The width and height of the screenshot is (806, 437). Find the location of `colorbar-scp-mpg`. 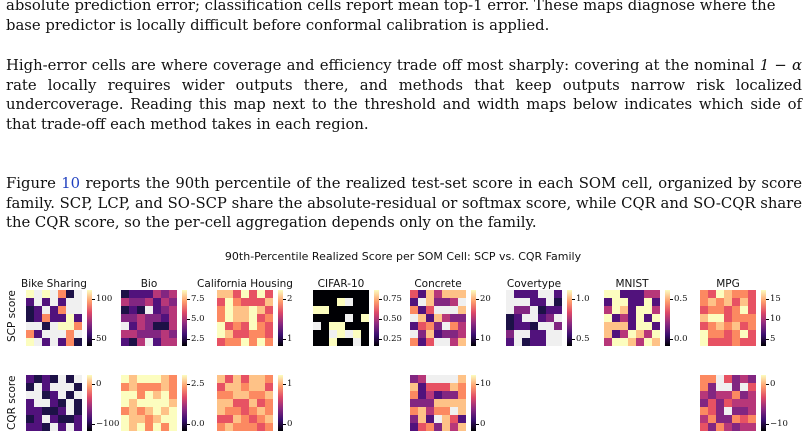

colorbar-scp-mpg is located at coordinates (763, 318).